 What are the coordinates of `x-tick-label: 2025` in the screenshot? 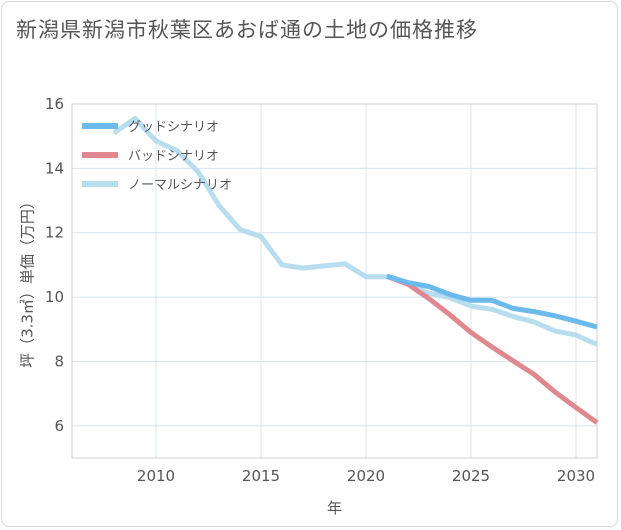 It's located at (471, 476).